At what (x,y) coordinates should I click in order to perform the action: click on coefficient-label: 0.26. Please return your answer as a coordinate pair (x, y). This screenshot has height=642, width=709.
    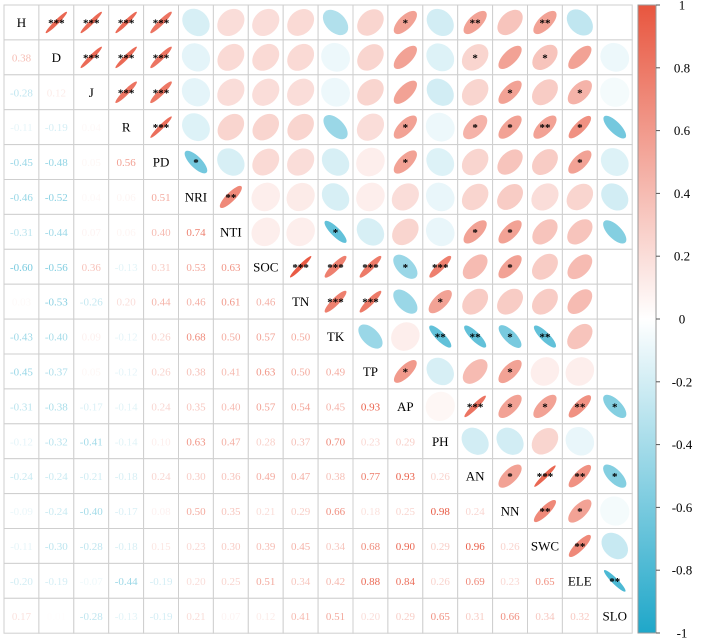
    Looking at the image, I should click on (161, 338).